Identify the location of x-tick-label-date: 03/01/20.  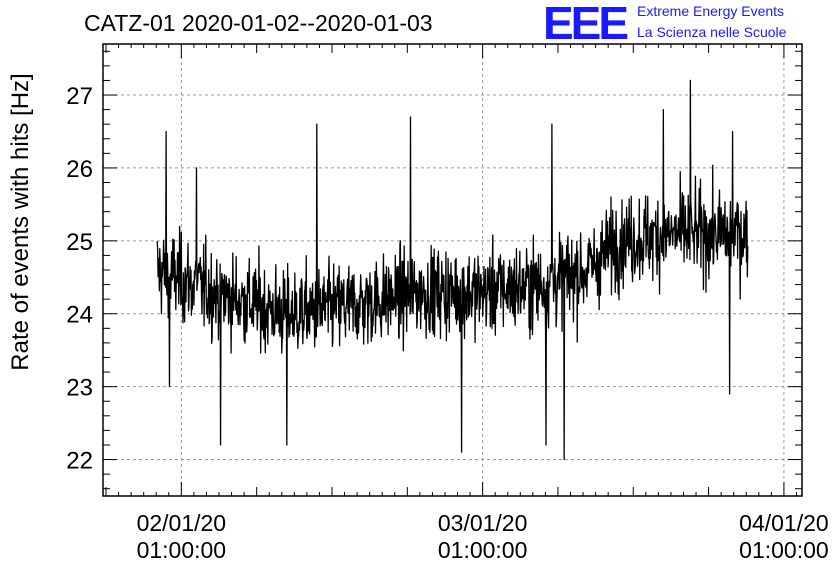
(483, 523).